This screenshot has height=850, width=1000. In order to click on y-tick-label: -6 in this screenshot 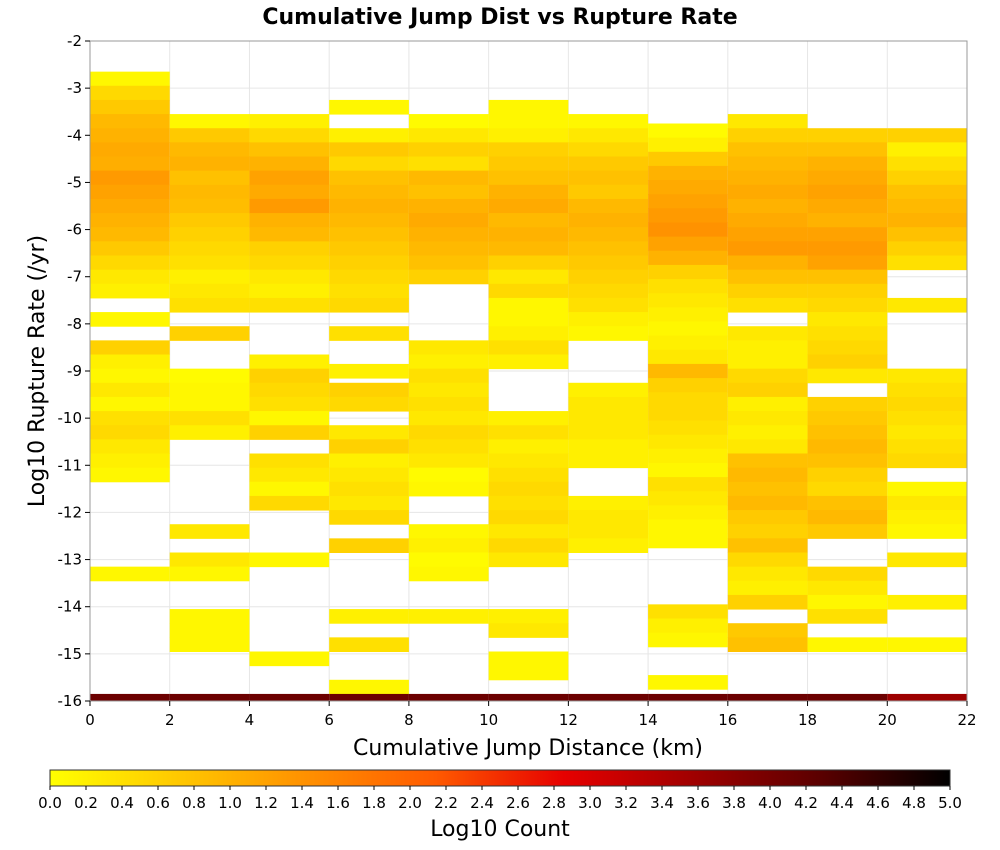, I will do `click(74, 230)`.